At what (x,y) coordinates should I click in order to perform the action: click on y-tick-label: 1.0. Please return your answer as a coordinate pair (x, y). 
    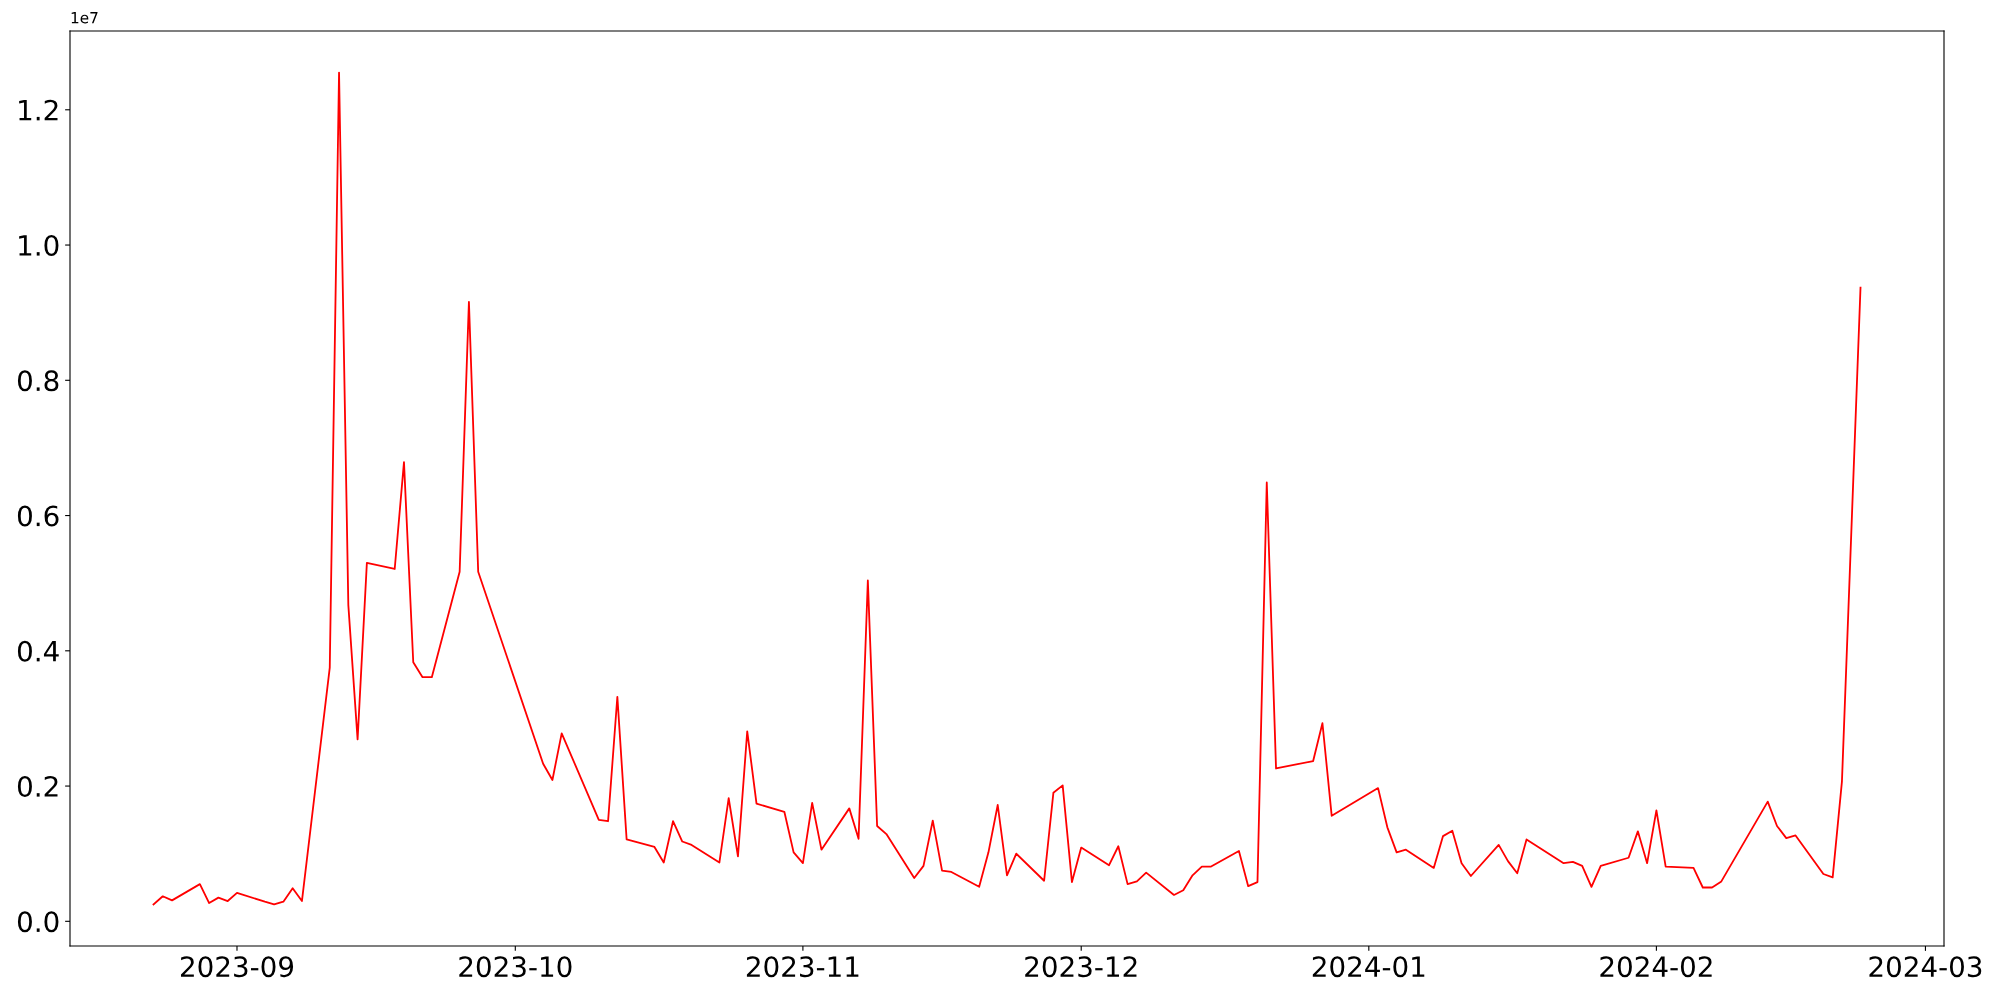
    Looking at the image, I should click on (39, 245).